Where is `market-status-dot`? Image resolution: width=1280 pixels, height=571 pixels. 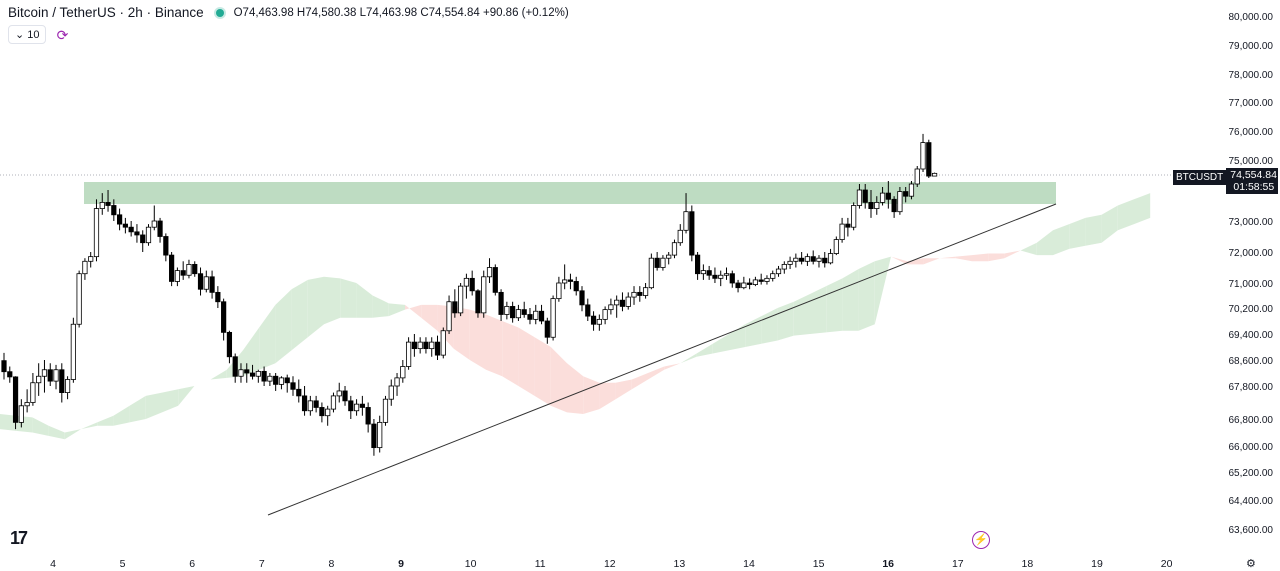 market-status-dot is located at coordinates (219, 12).